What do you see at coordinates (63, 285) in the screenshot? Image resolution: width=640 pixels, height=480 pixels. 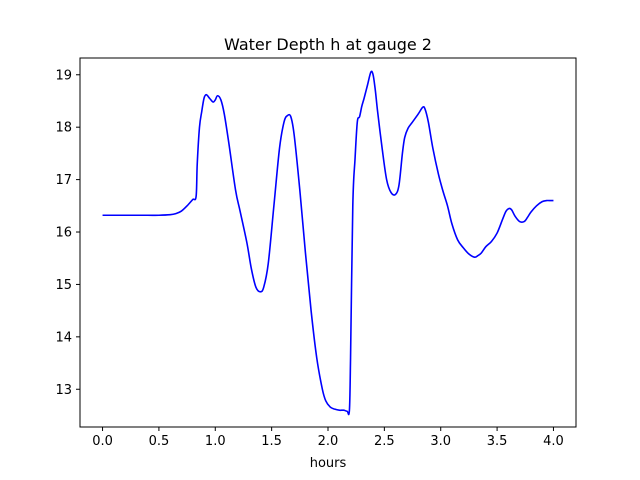 I see `y-tick-label: 15` at bounding box center [63, 285].